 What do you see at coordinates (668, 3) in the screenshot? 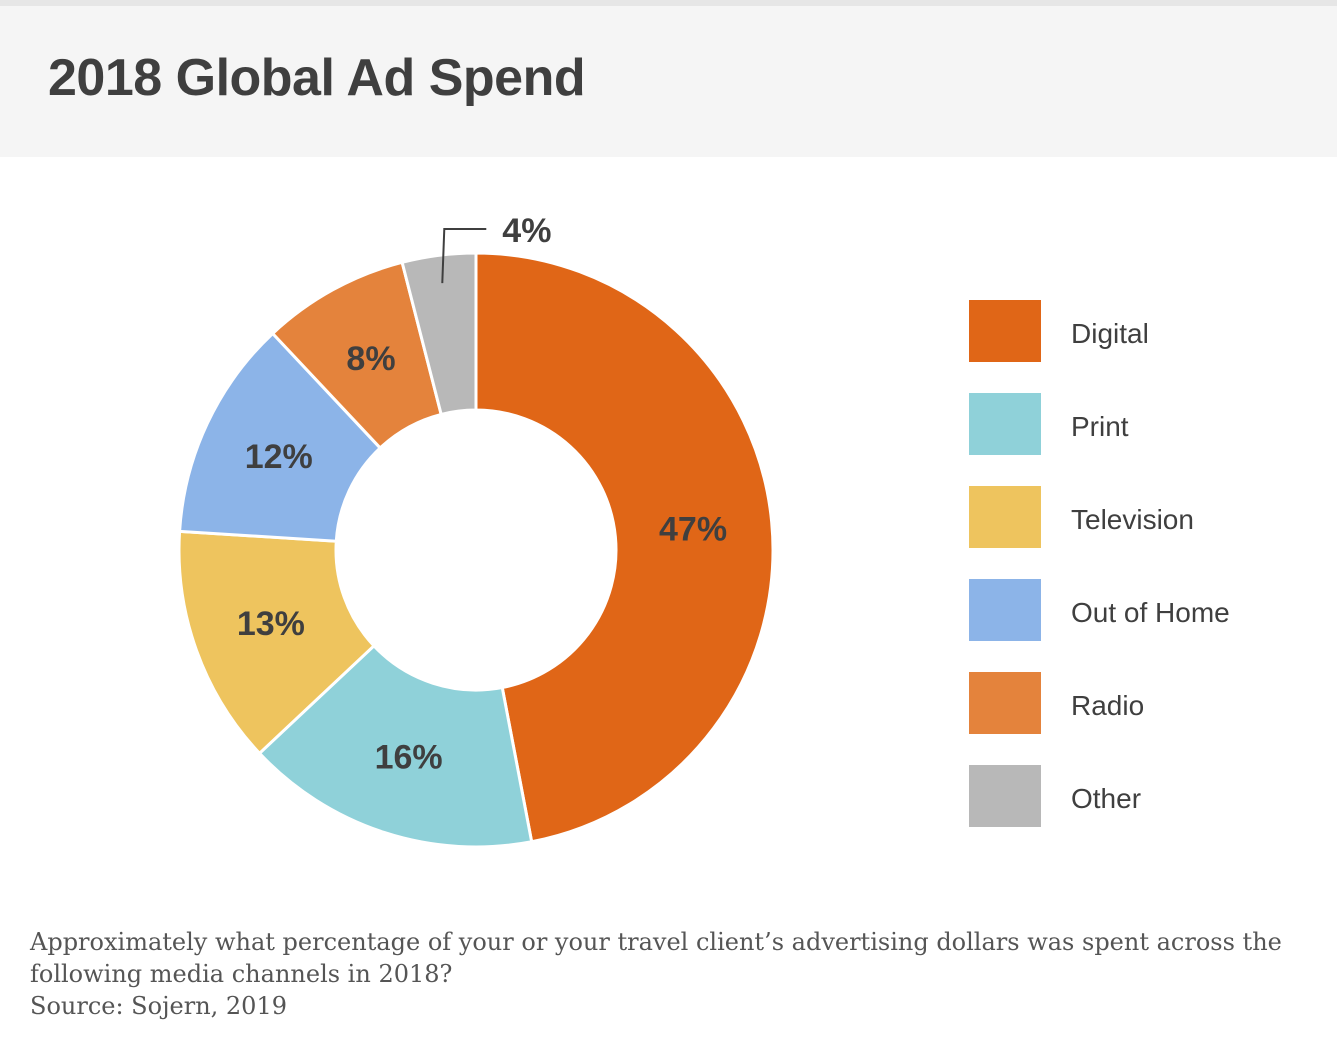
I see `top-rule` at bounding box center [668, 3].